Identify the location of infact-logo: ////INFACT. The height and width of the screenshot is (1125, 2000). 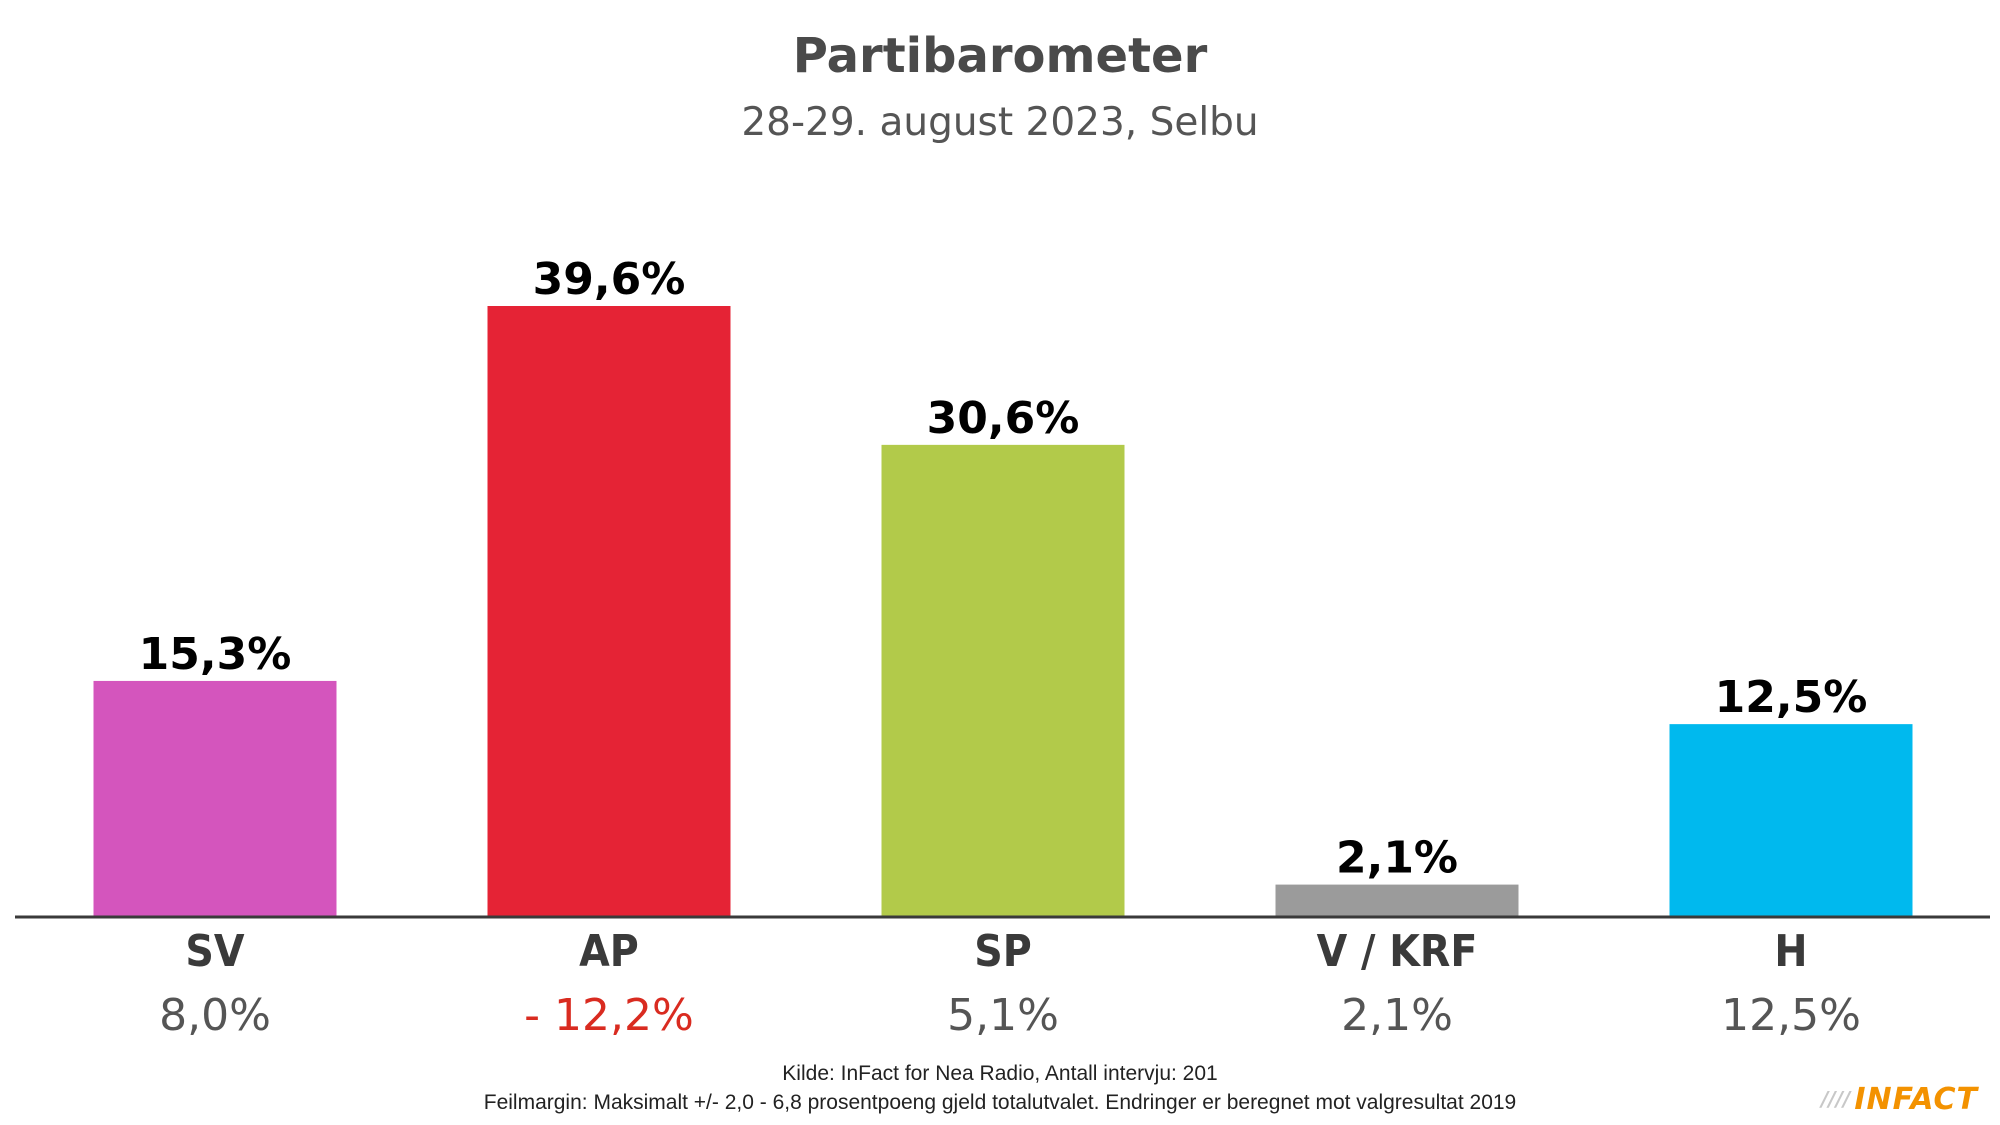
(1899, 1099).